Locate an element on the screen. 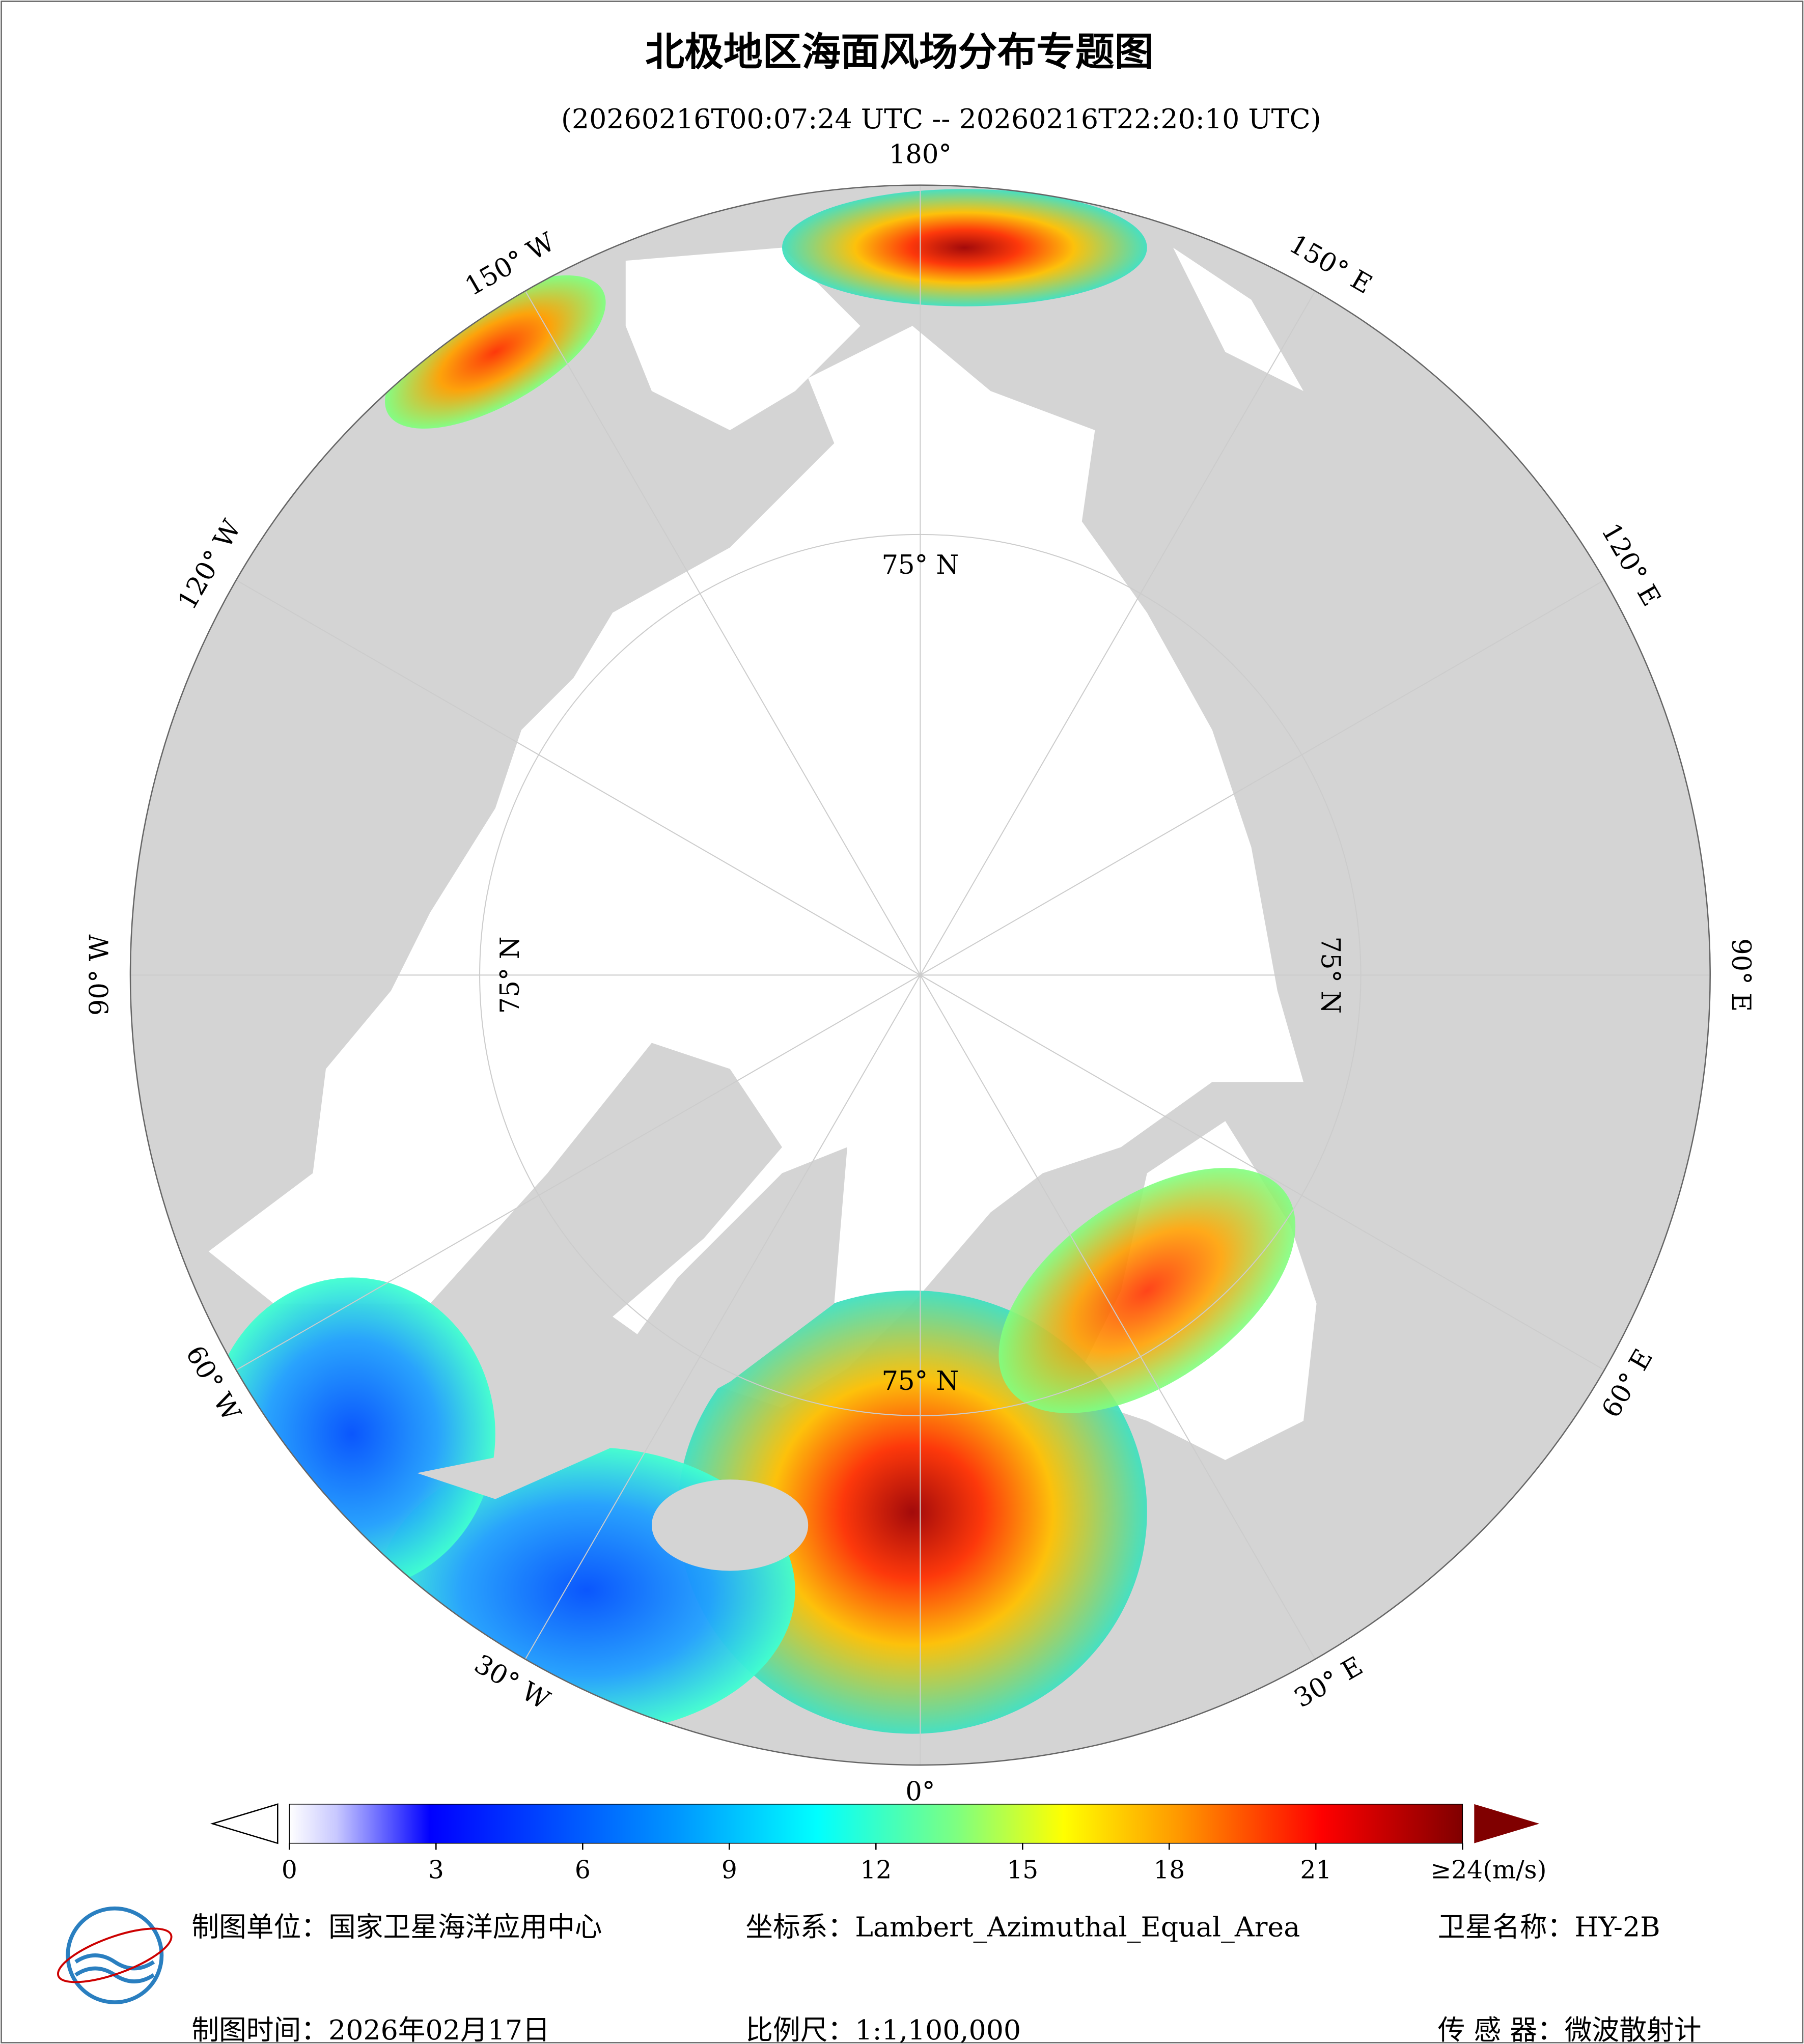 The height and width of the screenshot is (2044, 1804). colorbar-low is located at coordinates (244, 1823).